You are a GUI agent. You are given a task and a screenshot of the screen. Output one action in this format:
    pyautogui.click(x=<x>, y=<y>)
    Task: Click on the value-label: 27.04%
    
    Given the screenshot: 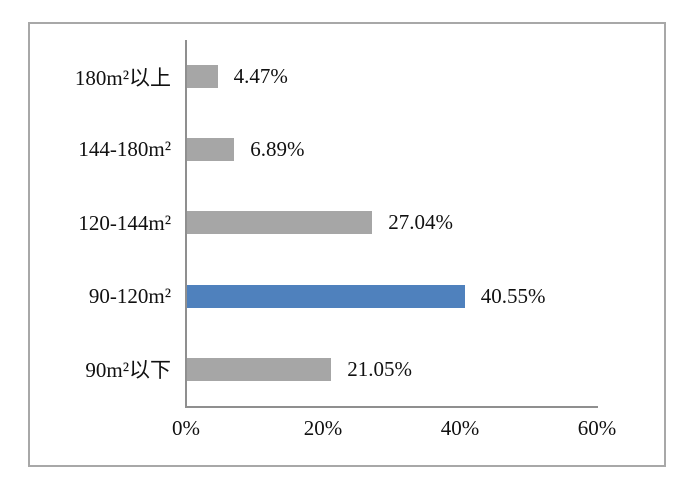 What is the action you would take?
    pyautogui.click(x=420, y=222)
    